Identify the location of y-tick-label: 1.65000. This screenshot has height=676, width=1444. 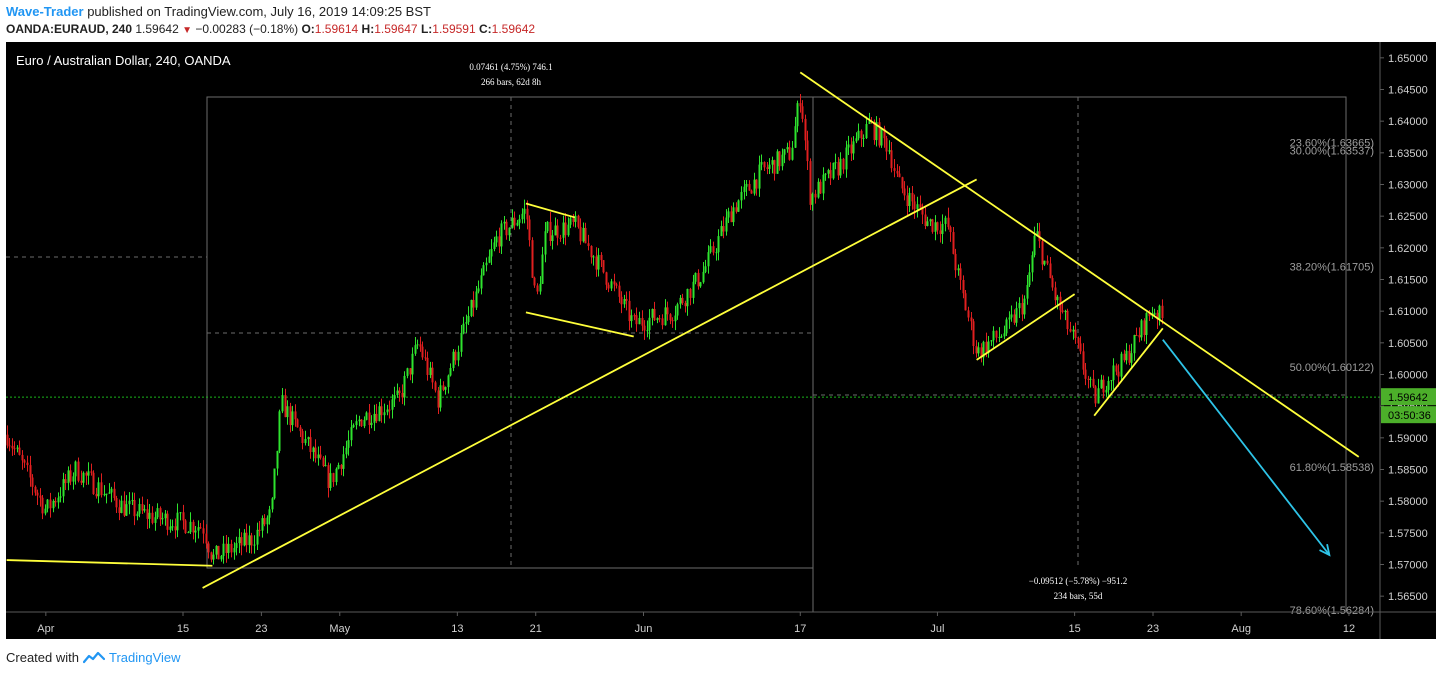
(1408, 59).